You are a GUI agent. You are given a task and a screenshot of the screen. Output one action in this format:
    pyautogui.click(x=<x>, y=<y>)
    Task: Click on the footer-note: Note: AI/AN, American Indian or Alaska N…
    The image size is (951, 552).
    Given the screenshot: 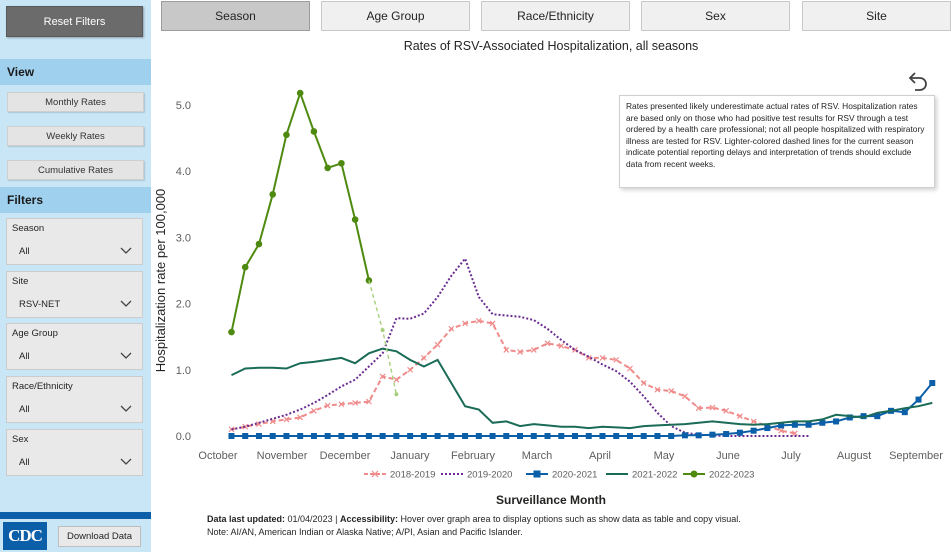 What is the action you would take?
    pyautogui.click(x=365, y=532)
    